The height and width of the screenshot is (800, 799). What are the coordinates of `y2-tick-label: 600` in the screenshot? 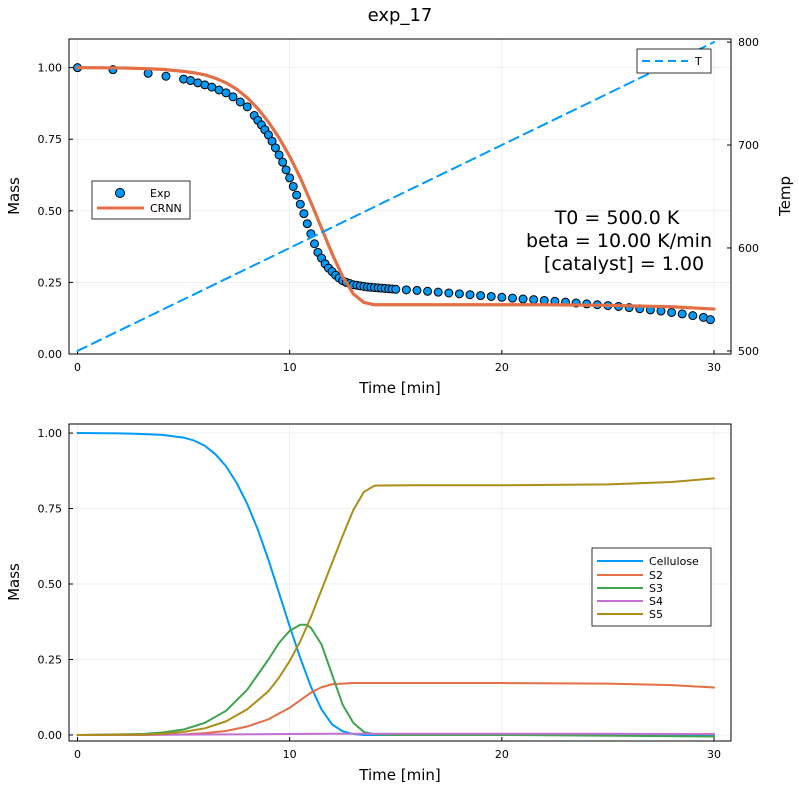 It's located at (748, 248).